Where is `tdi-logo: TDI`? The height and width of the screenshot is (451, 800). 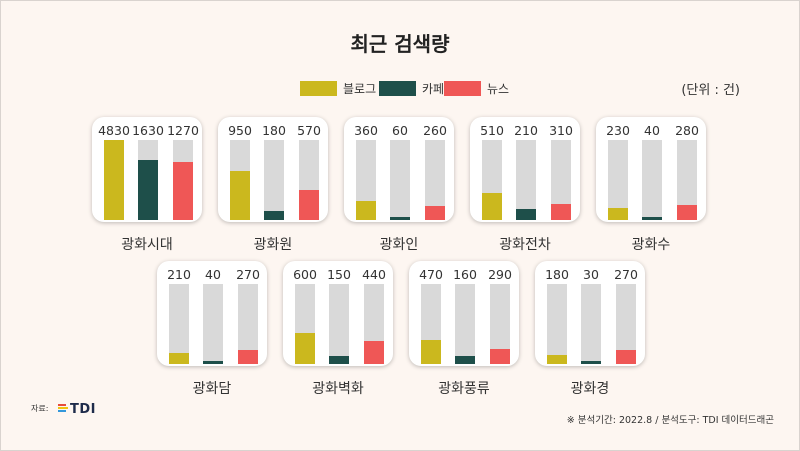
tdi-logo: TDI is located at coordinates (83, 412).